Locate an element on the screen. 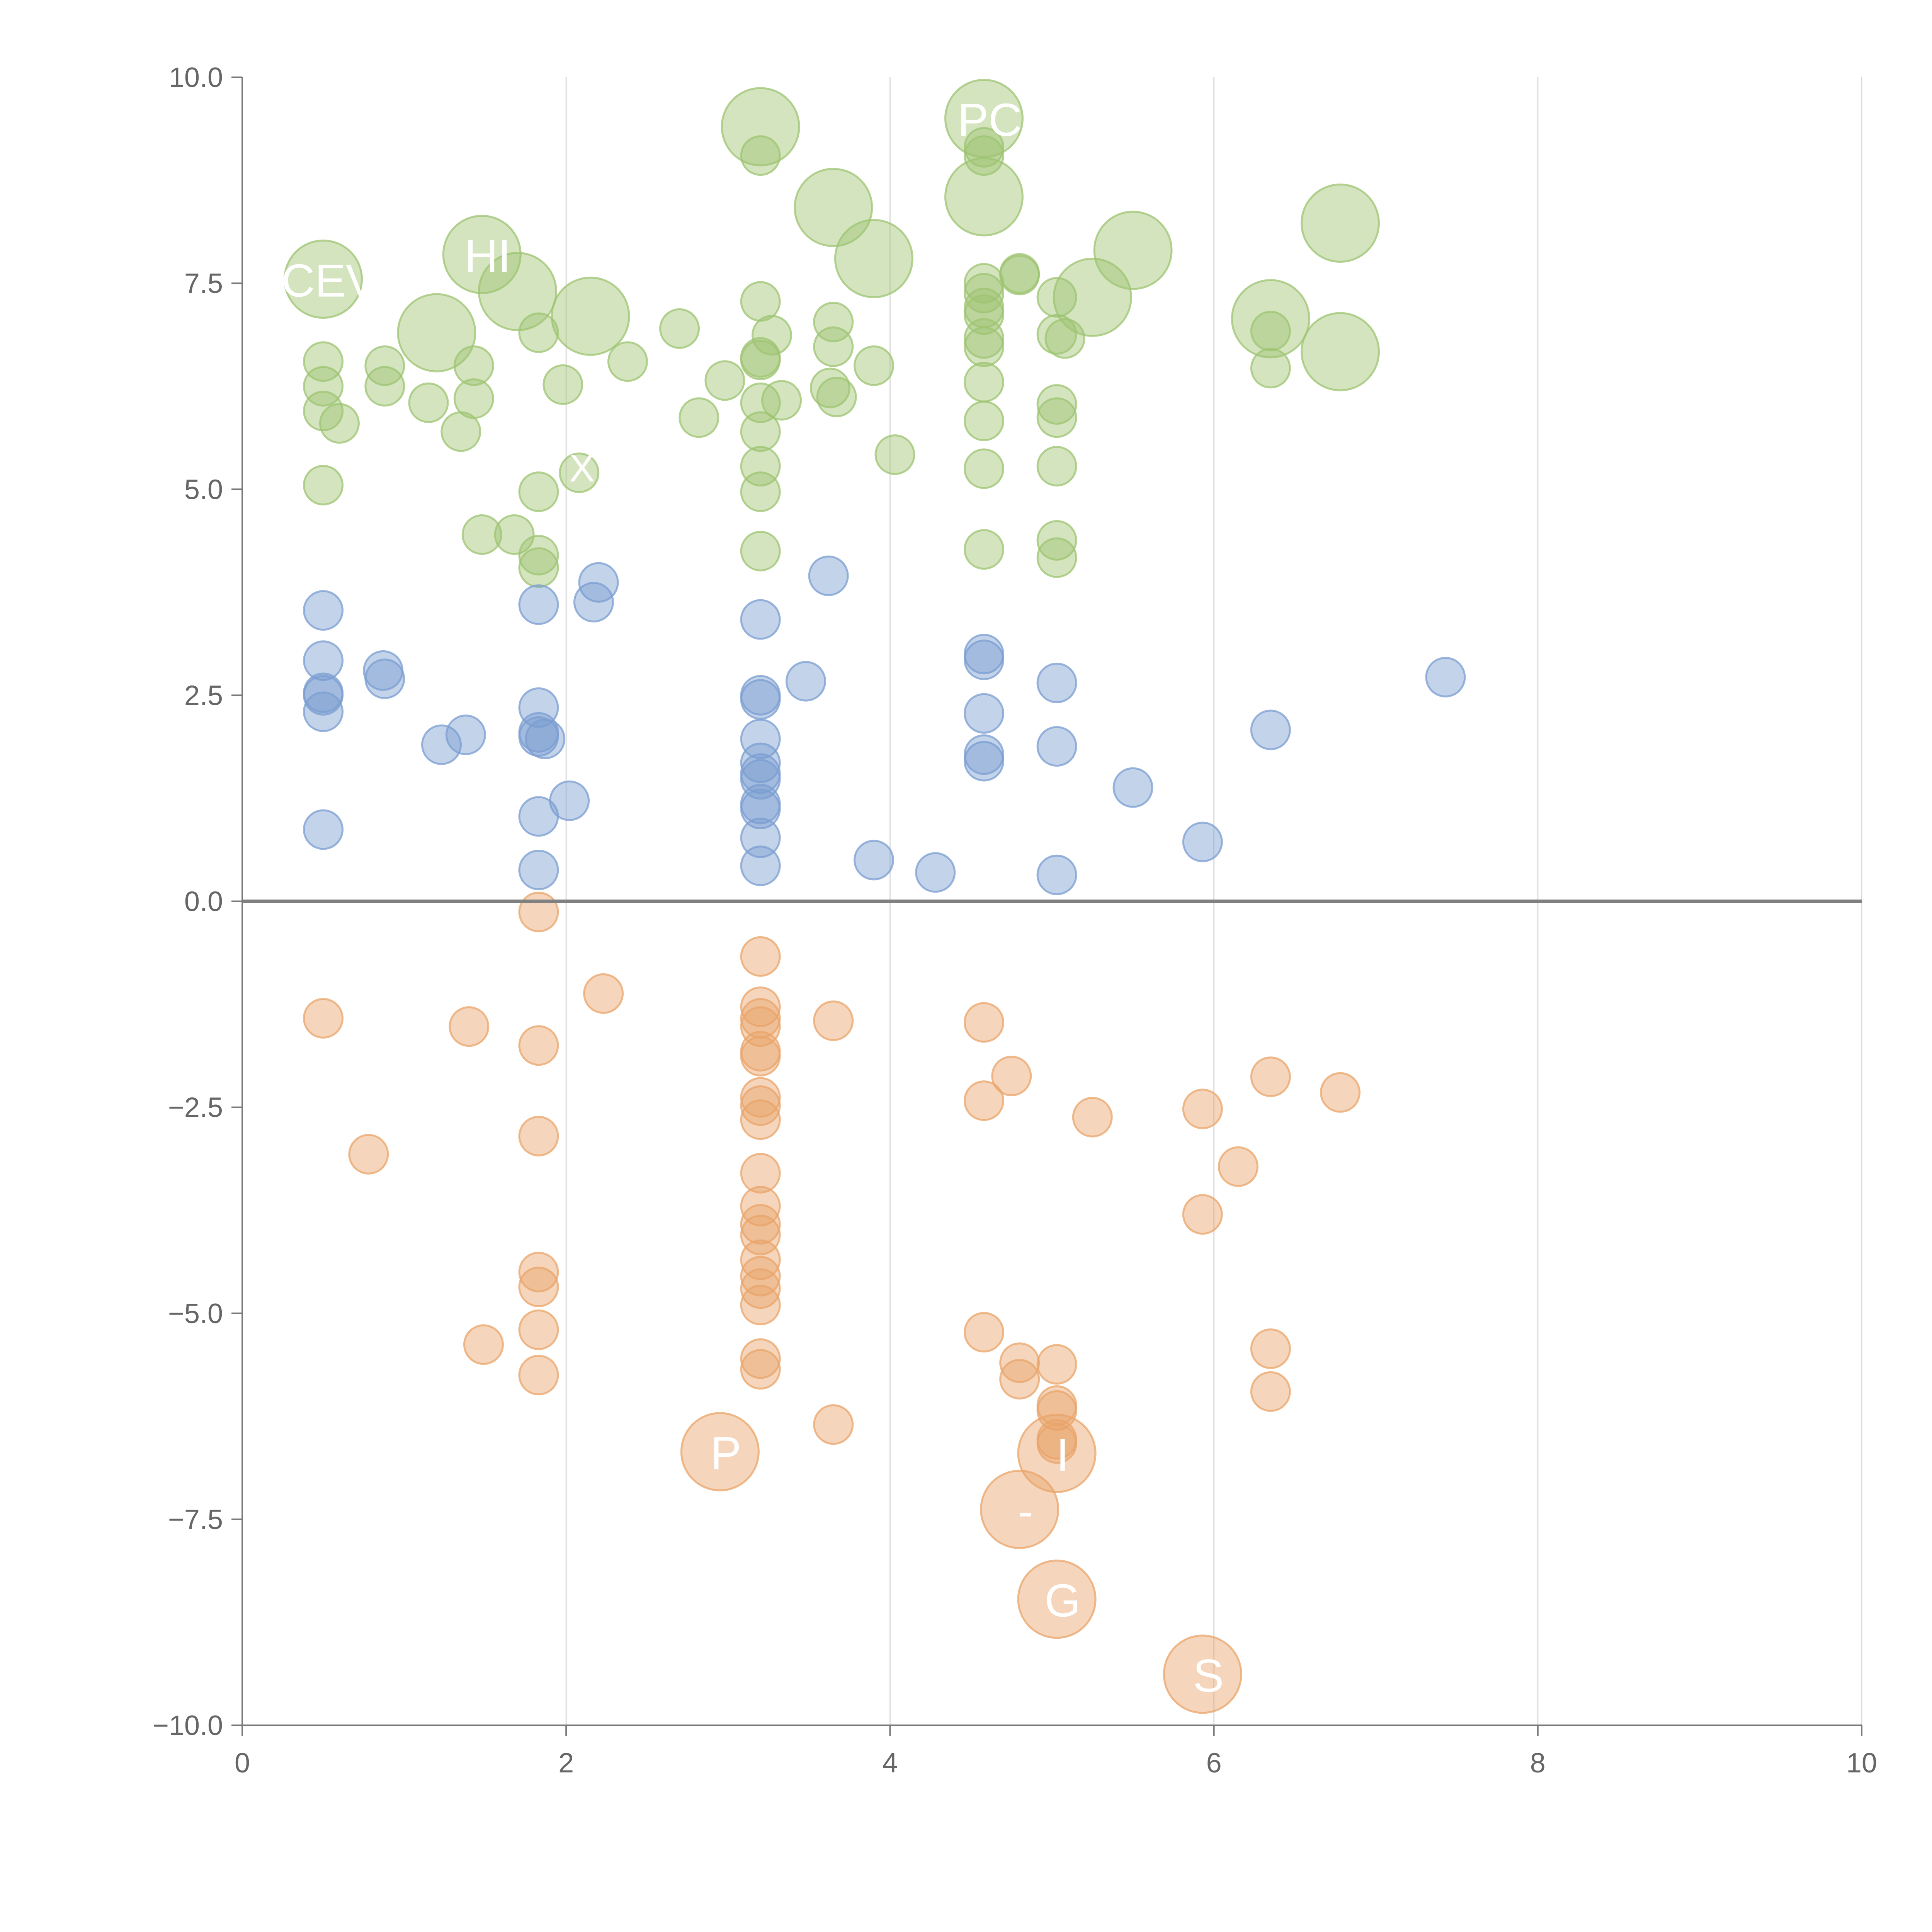 This screenshot has width=1932, height=1932. y-tick-label: 0.0 is located at coordinates (204, 901).